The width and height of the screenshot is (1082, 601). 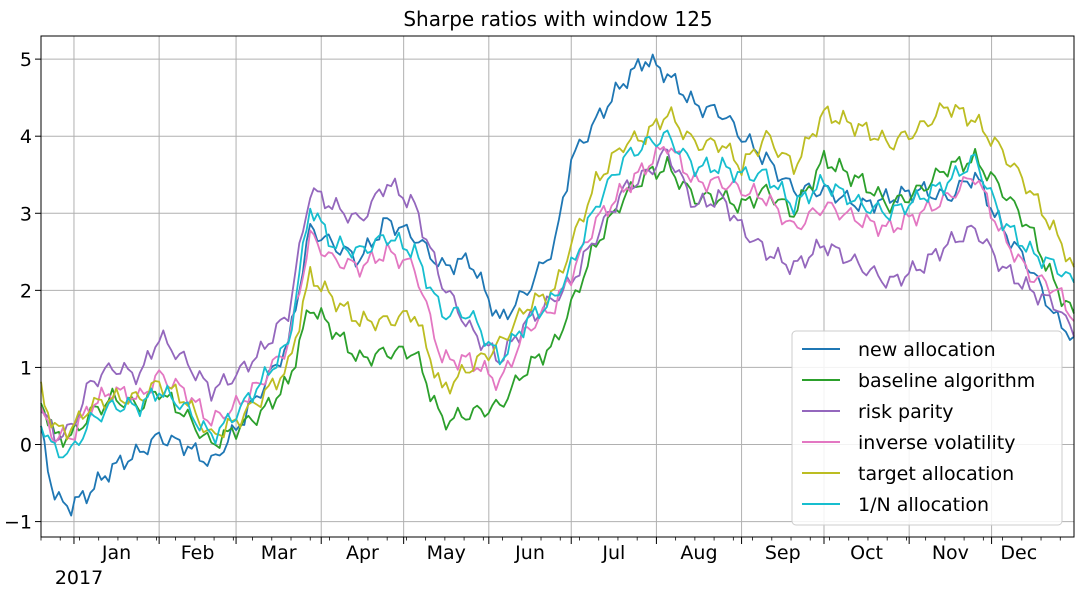 What do you see at coordinates (279, 553) in the screenshot?
I see `x-tick-label: Mar` at bounding box center [279, 553].